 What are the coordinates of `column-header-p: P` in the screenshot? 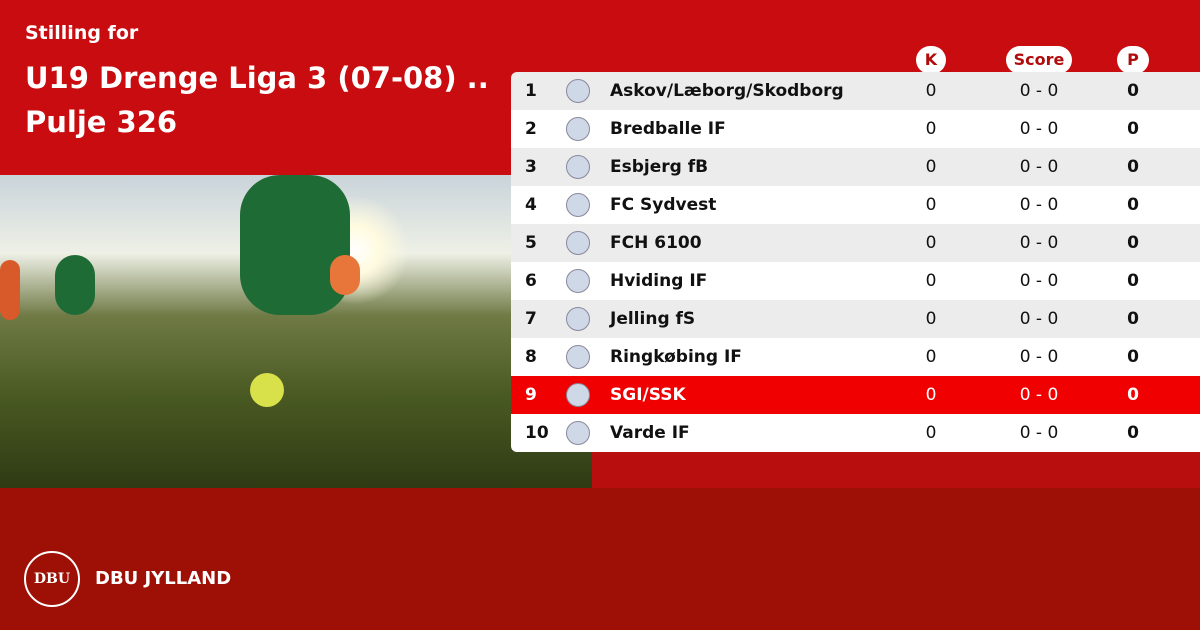 It's located at (1133, 60).